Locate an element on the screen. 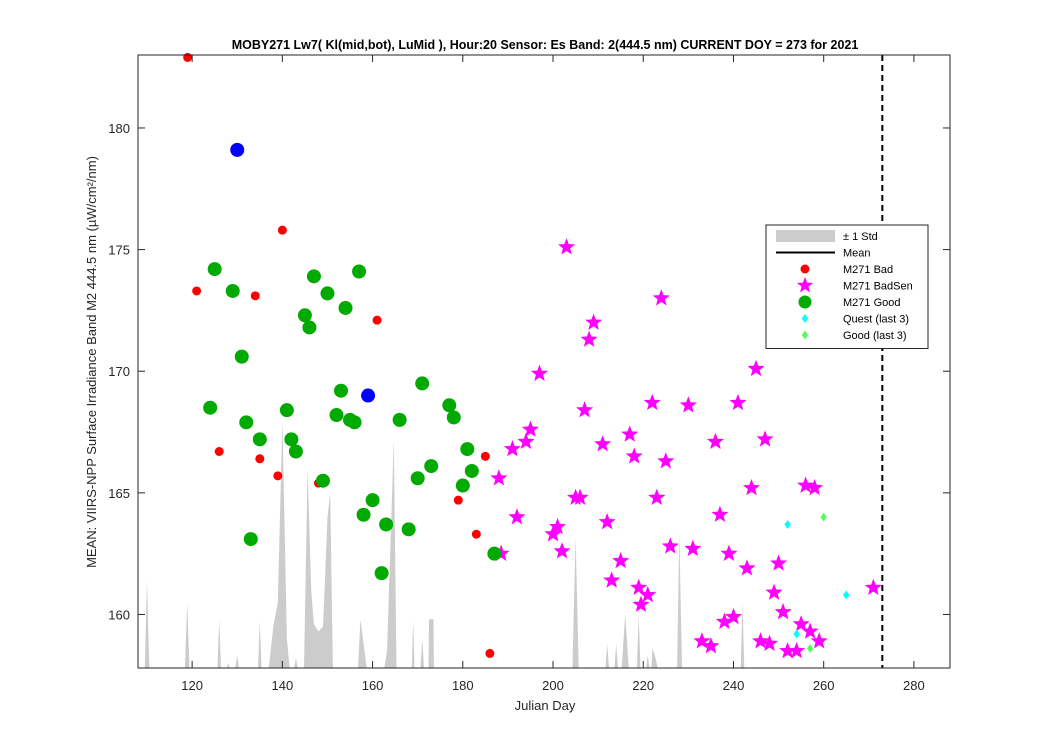 Image resolution: width=1050 pixels, height=750 pixels. y-tick-label: 165 is located at coordinates (119, 493).